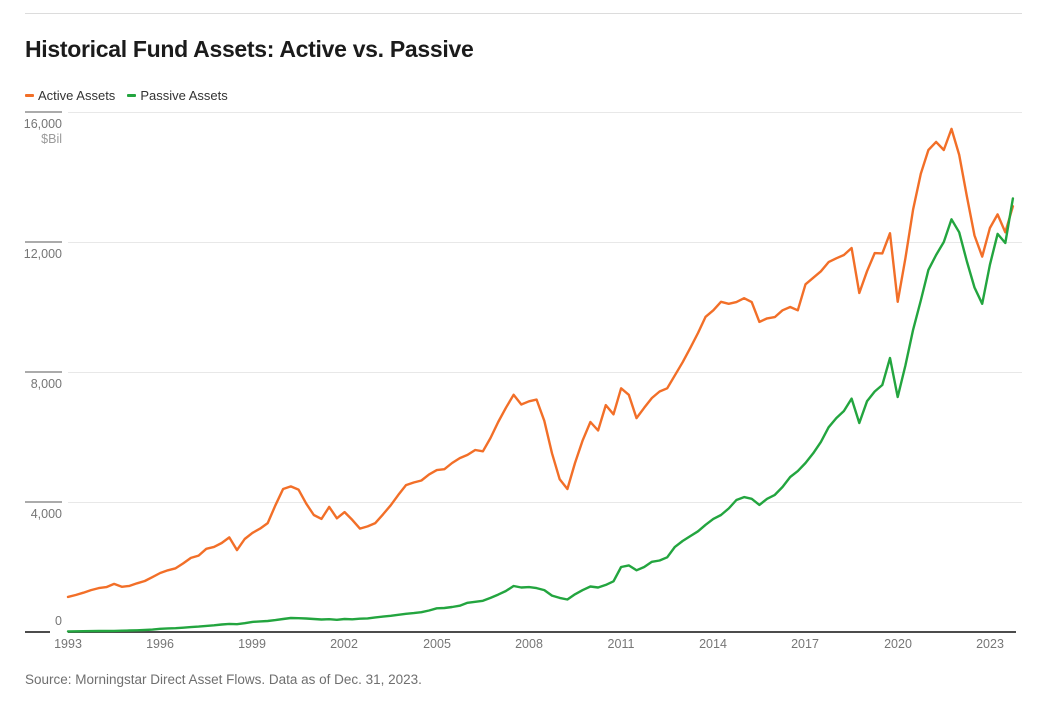  I want to click on legend-item-active: Active Assets, so click(70, 95).